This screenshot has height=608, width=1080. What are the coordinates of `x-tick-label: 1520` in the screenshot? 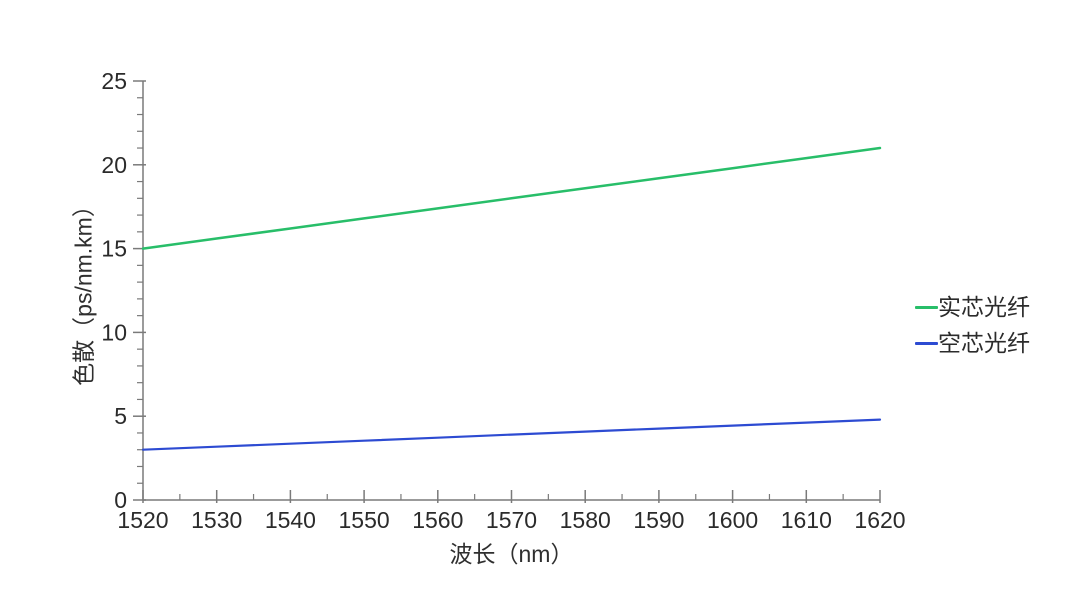 It's located at (142, 520).